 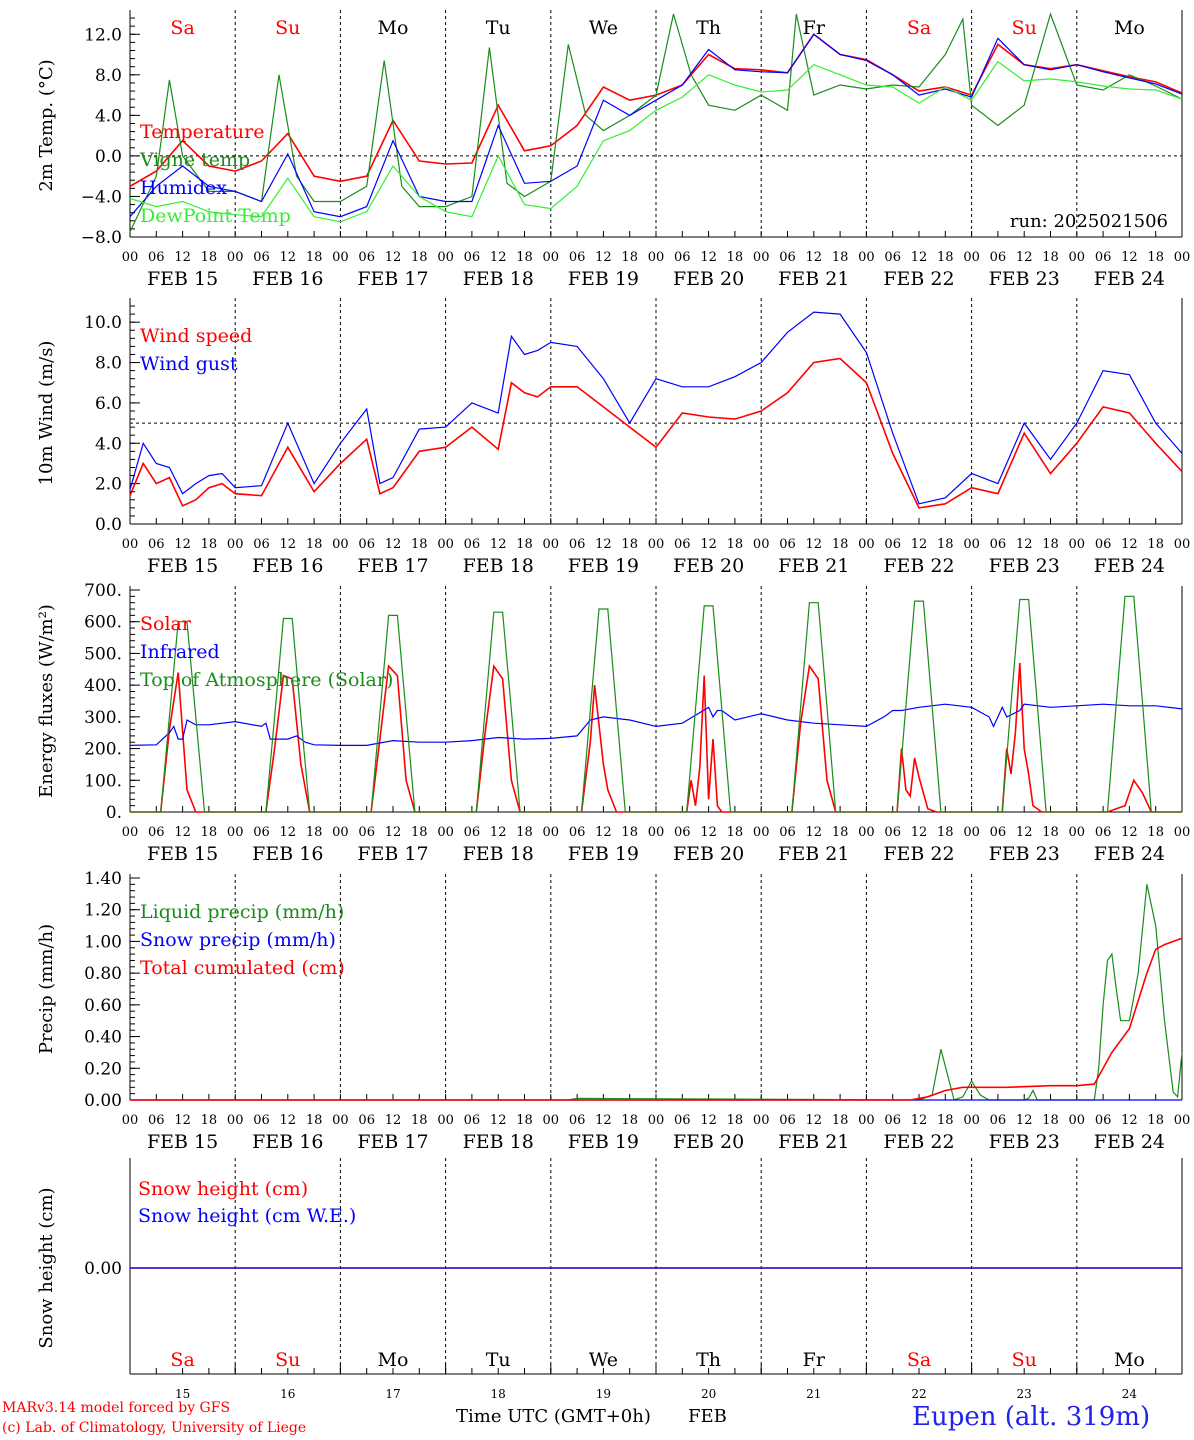 What do you see at coordinates (103, 942) in the screenshot?
I see `y-tick-label: 1.00` at bounding box center [103, 942].